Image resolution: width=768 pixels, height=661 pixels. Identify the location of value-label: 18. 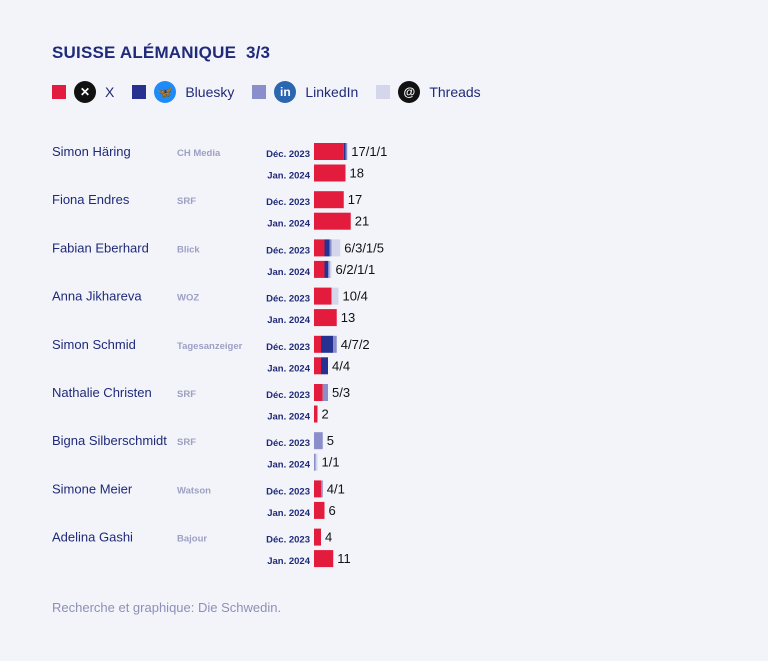
(357, 173).